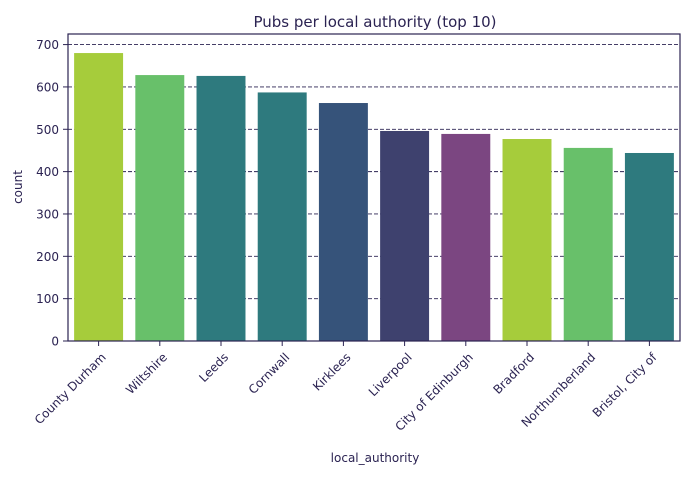 The image size is (695, 477). I want to click on x-axis-title: local_authority, so click(375, 458).